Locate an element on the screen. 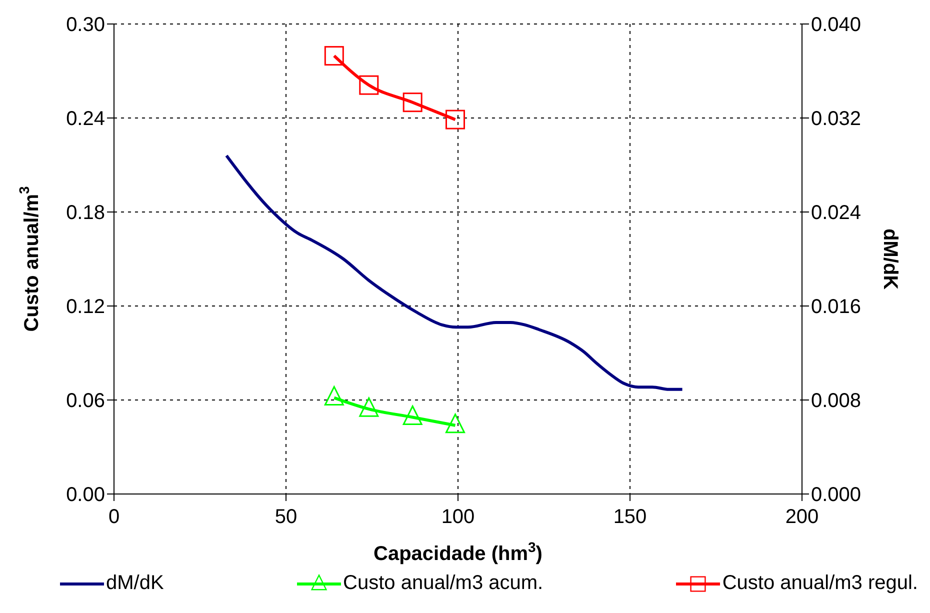 The image size is (930, 613). y2-axis-title: dM/dK is located at coordinates (890, 259).